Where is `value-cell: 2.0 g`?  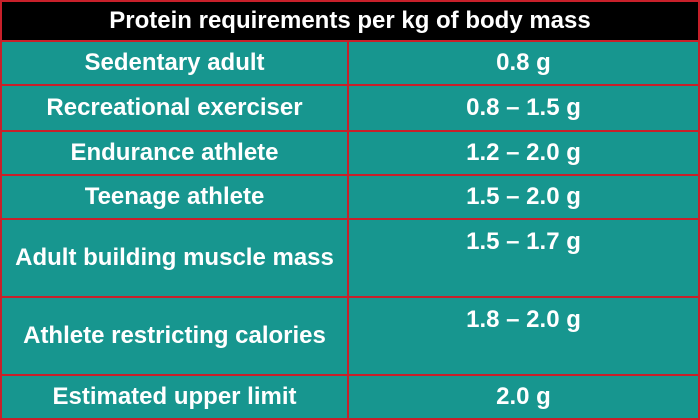
value-cell: 2.0 g is located at coordinates (523, 397).